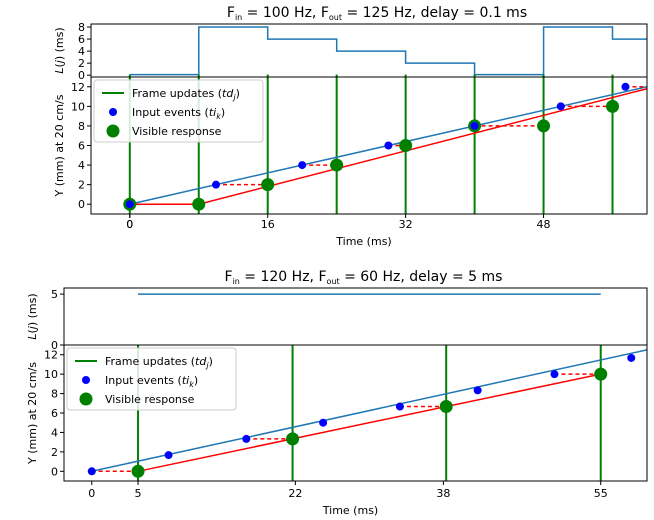 This screenshot has width=654, height=520. What do you see at coordinates (268, 224) in the screenshot?
I see `xtick-label-3: 16` at bounding box center [268, 224].